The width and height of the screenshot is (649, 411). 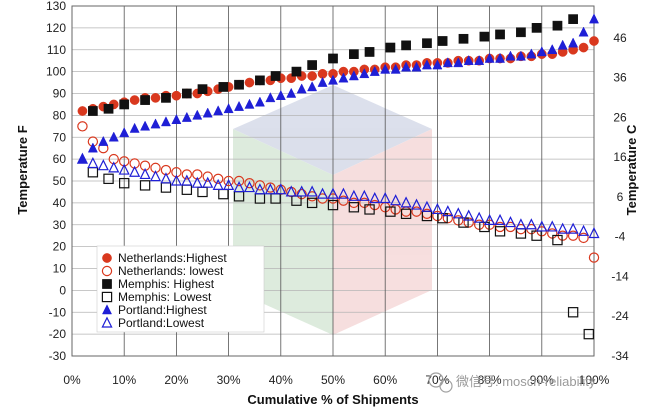 I want to click on y2-tick-label: 6, so click(x=620, y=197).